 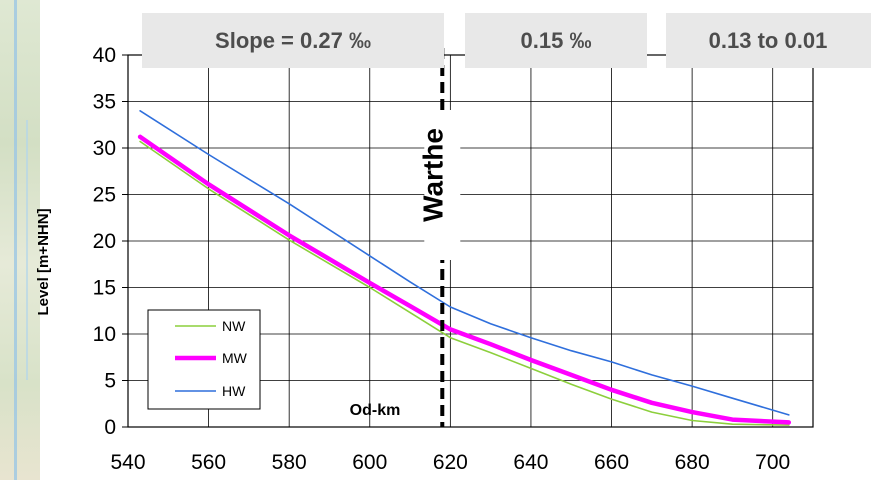 What do you see at coordinates (234, 326) in the screenshot?
I see `legend-label-nw: NW` at bounding box center [234, 326].